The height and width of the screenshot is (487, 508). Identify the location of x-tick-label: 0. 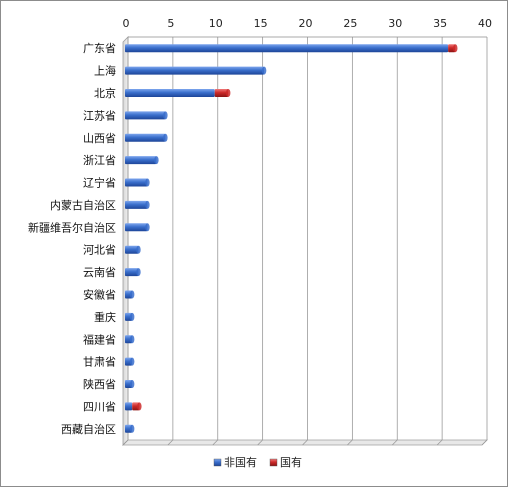
(126, 23).